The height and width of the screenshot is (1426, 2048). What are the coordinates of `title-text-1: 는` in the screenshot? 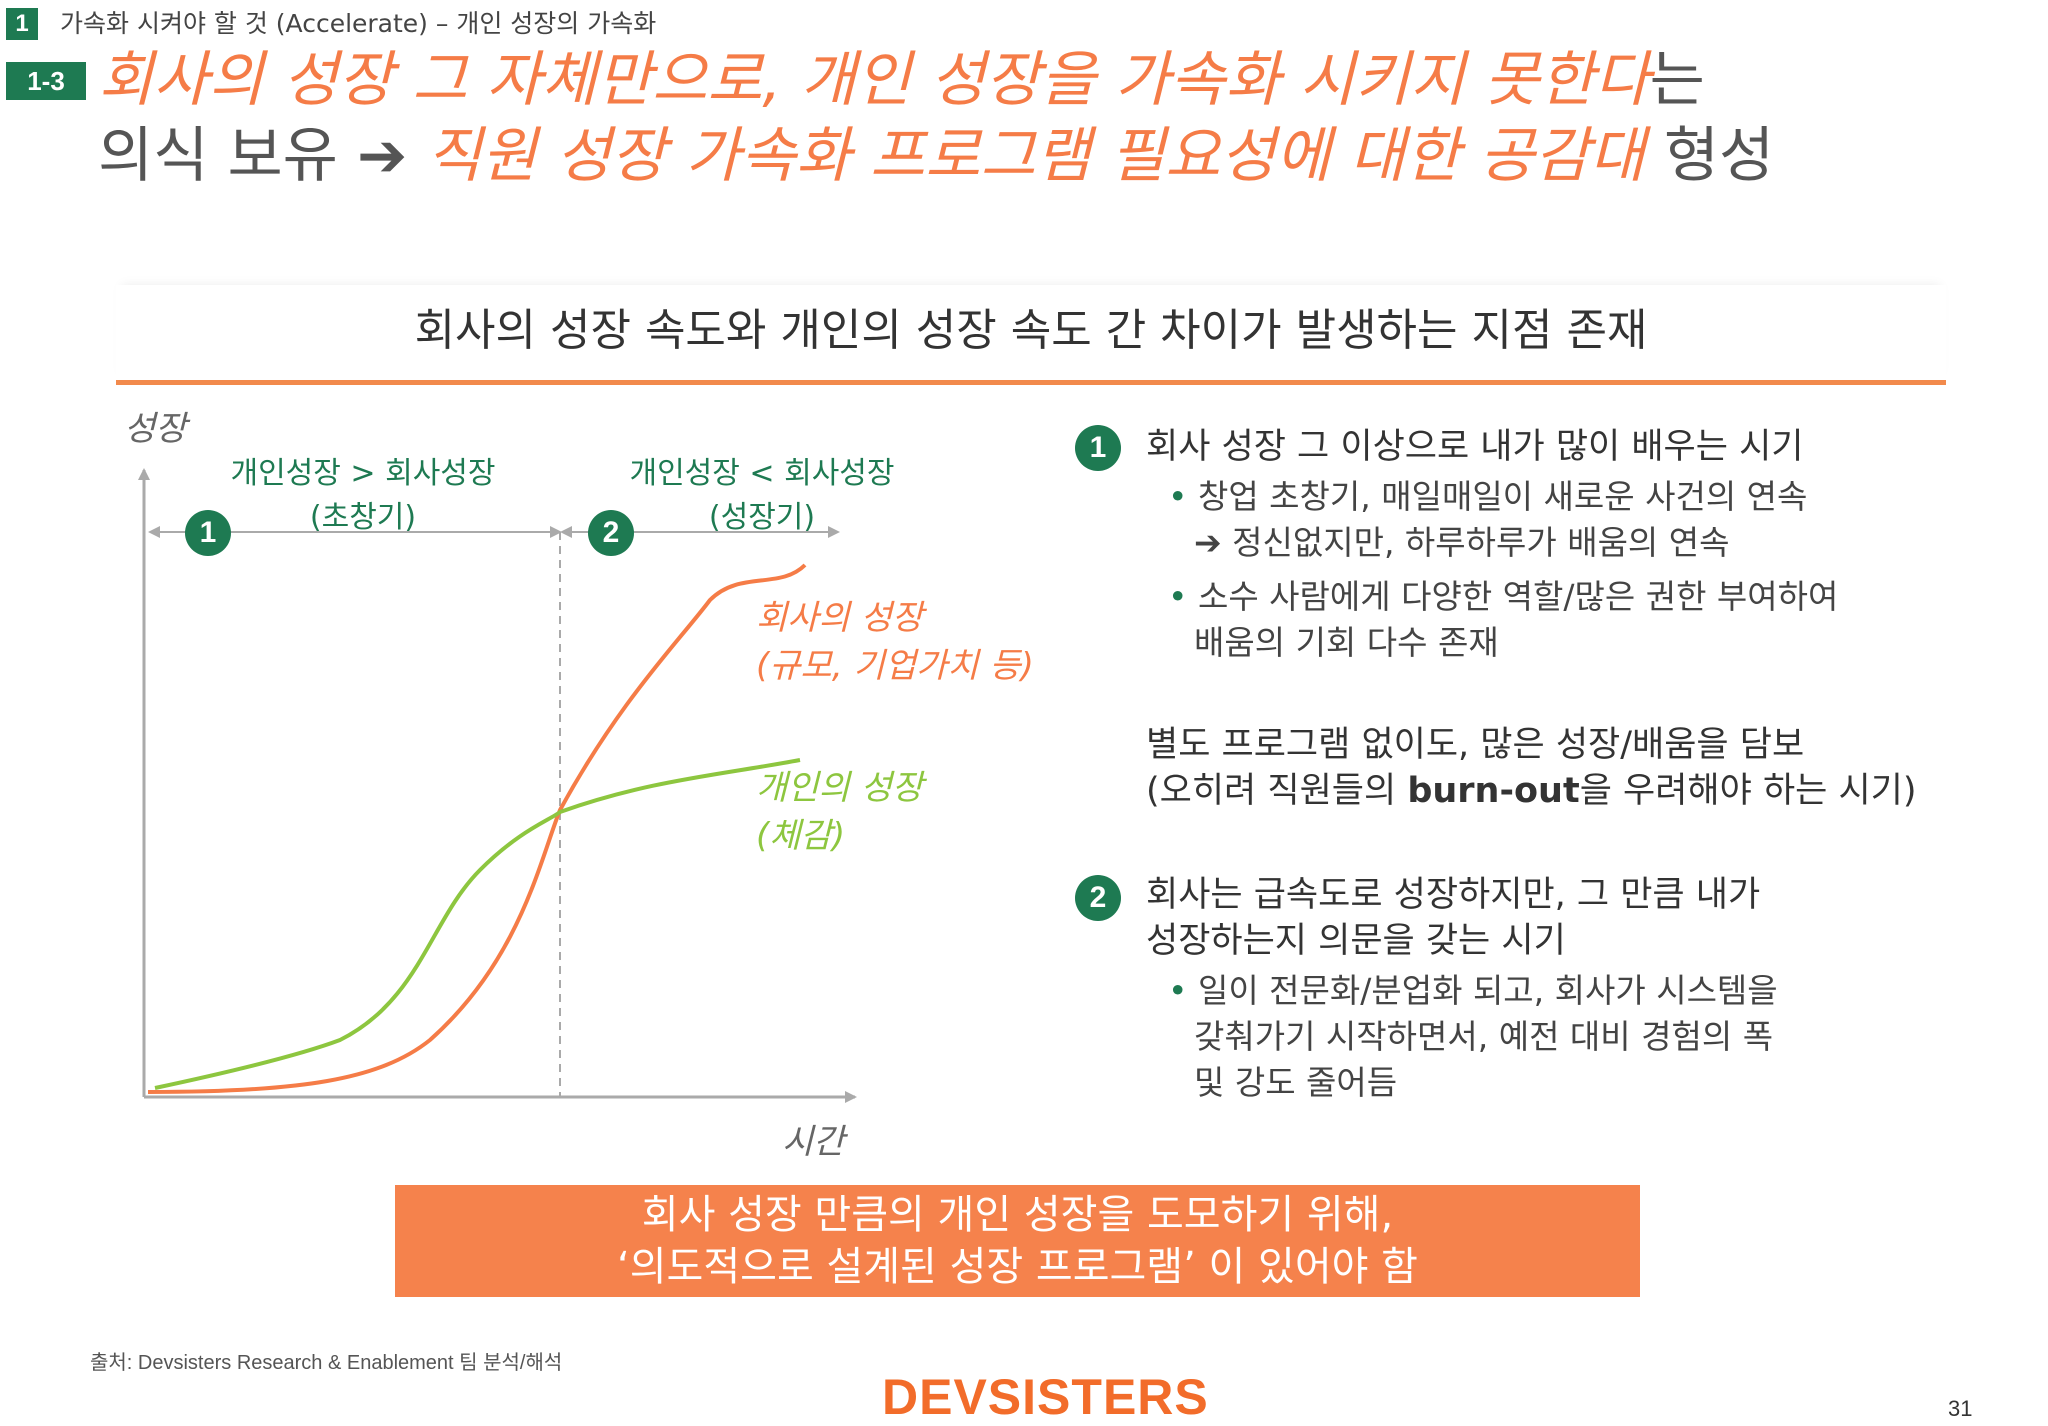 It's located at (1677, 80).